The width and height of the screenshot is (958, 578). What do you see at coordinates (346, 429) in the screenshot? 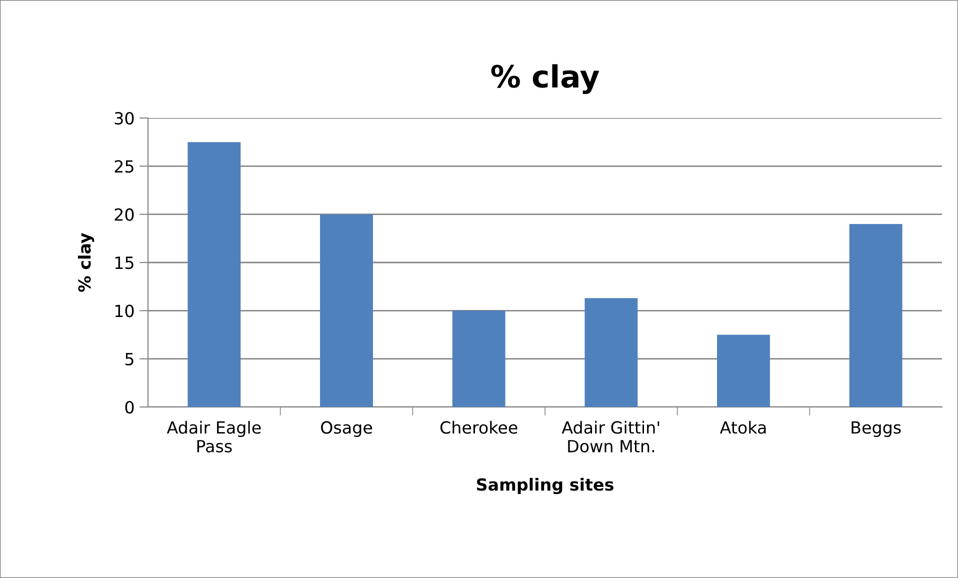
I see `x-tick-label: Osage` at bounding box center [346, 429].